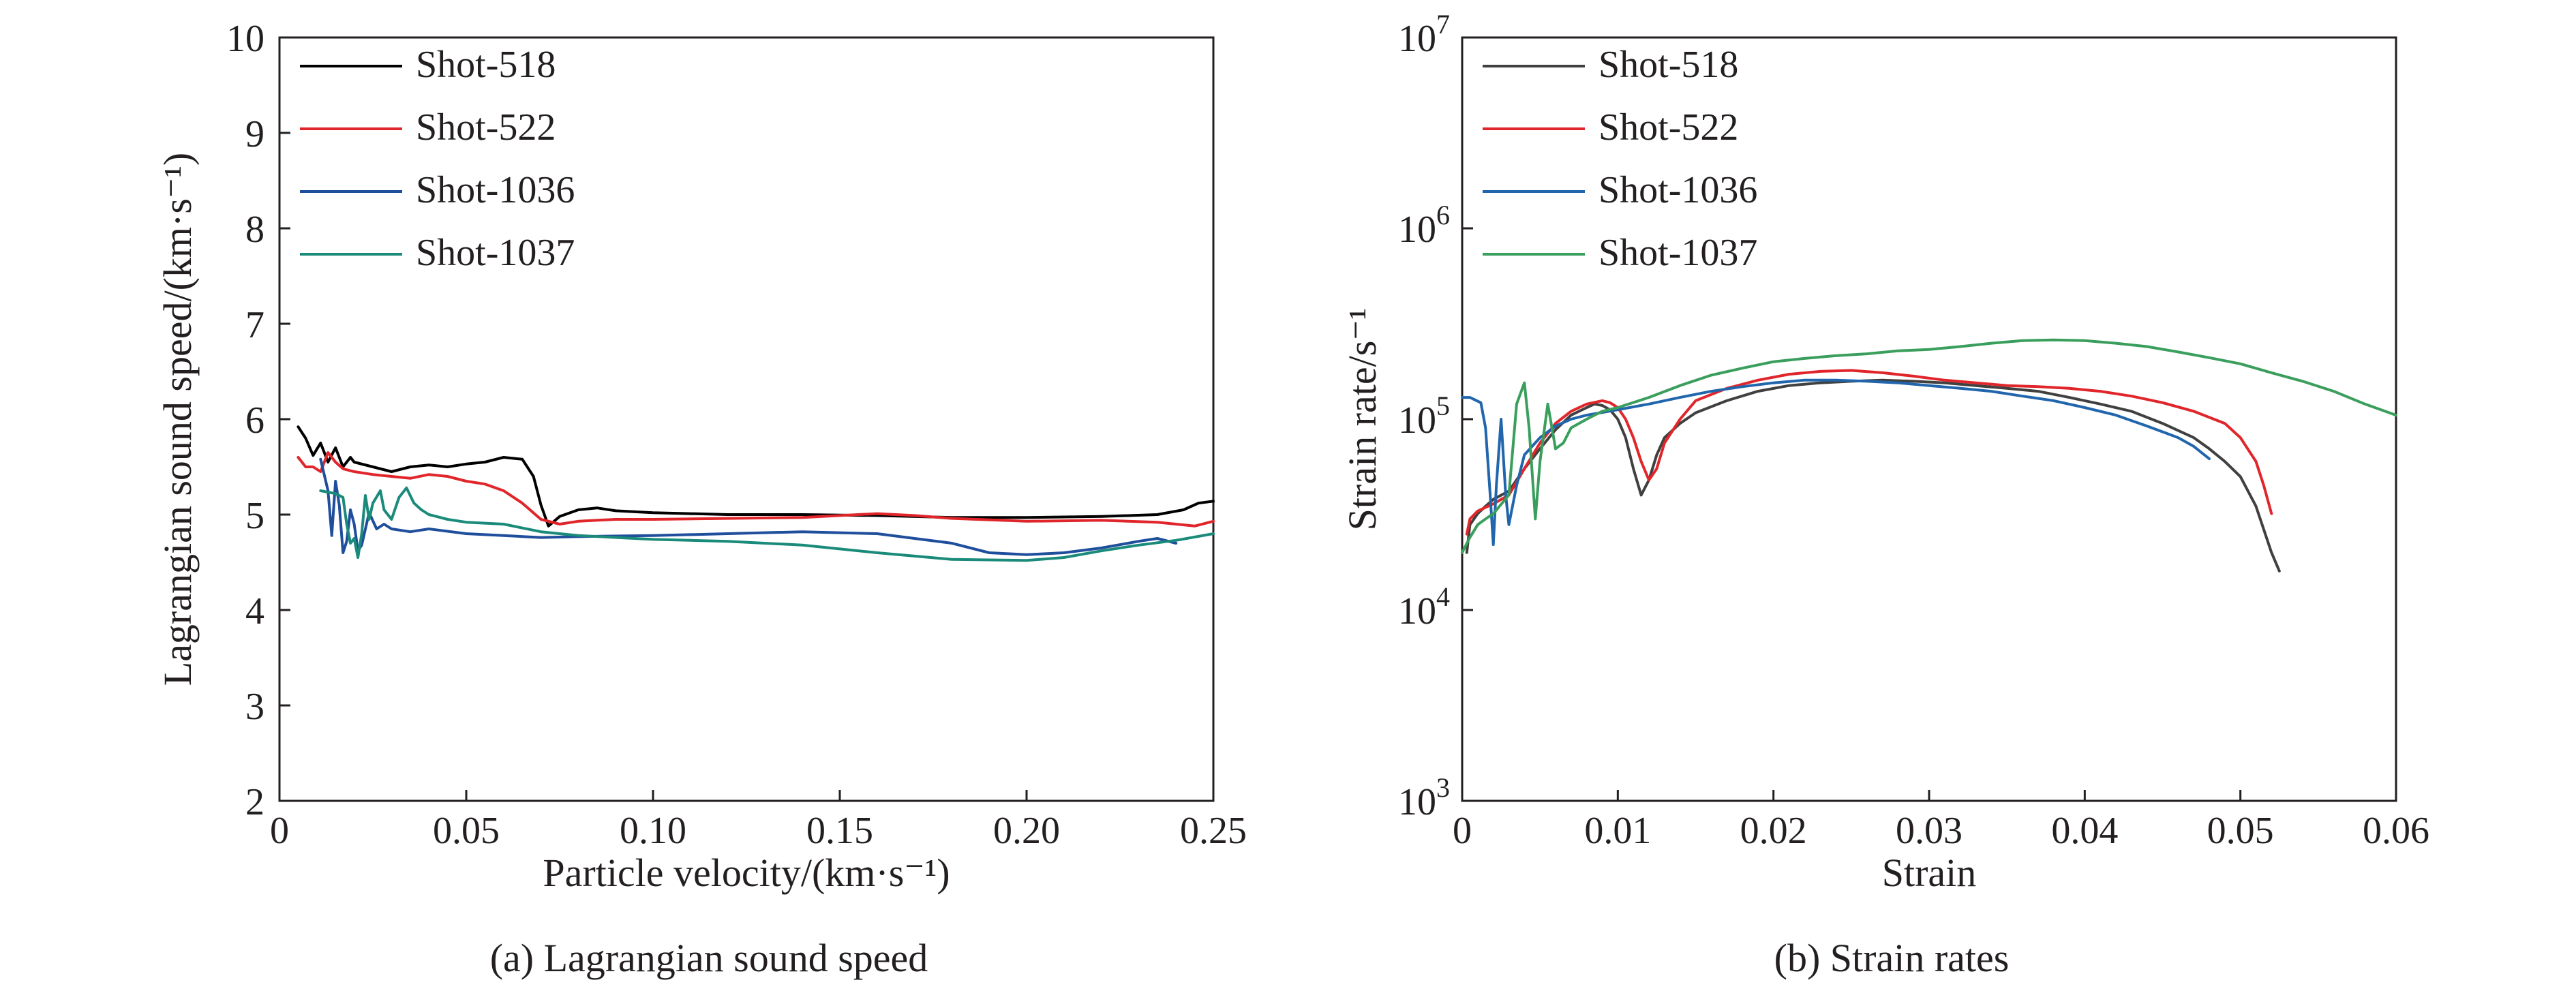 The height and width of the screenshot is (1006, 2576). I want to click on y-tick-label: 8, so click(254, 230).